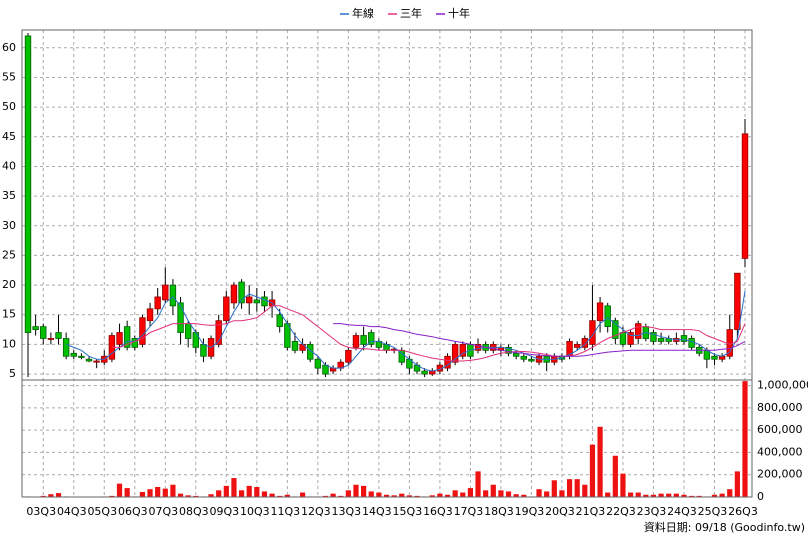  I want to click on x-tick-label: 08Q3, so click(194, 511).